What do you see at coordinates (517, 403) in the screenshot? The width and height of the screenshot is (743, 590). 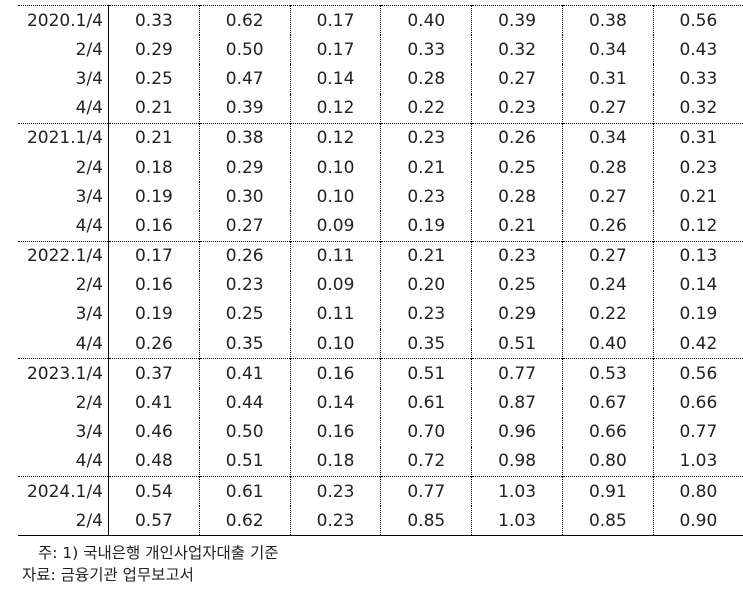 I see `table-cell: 0.87` at bounding box center [517, 403].